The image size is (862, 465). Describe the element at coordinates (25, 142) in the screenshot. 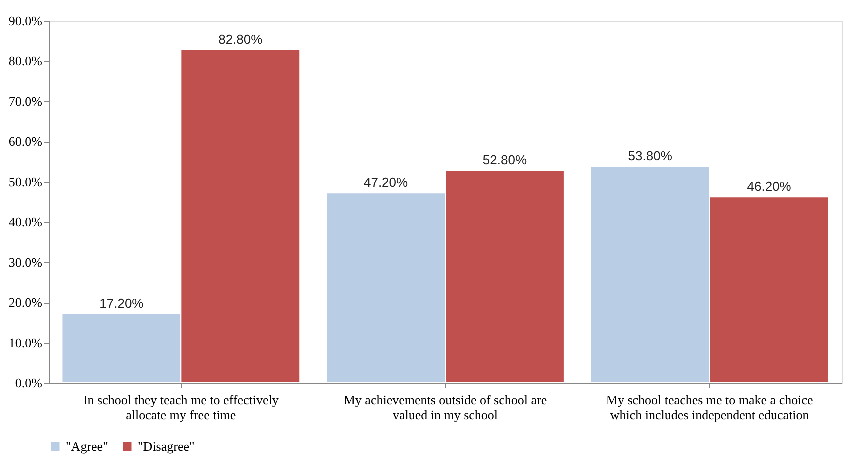

I see `y-tick-label: 60.0%` at that location.